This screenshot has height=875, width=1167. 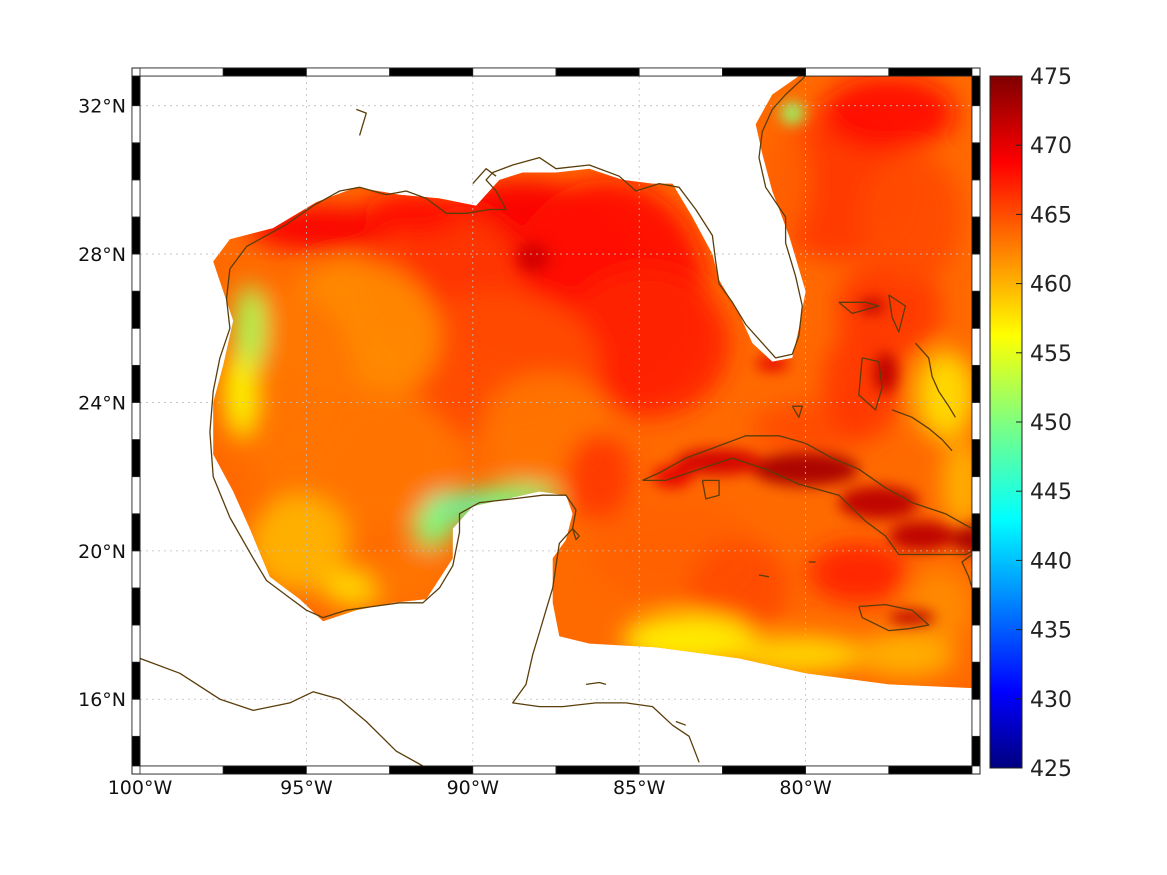 I want to click on longitude-tick-label: 95°W, so click(x=306, y=788).